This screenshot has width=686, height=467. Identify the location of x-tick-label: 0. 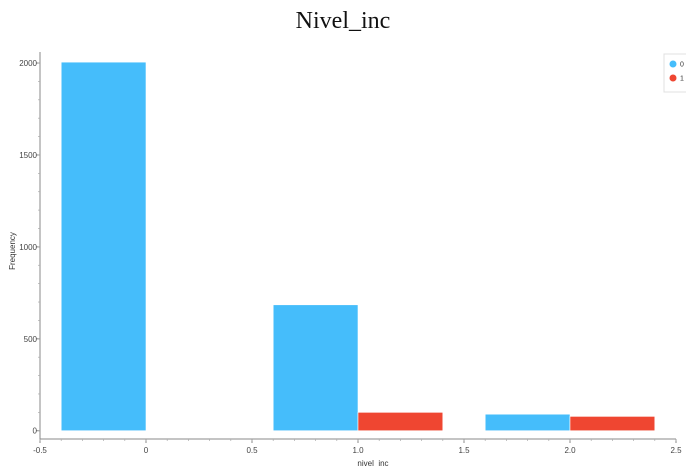
(146, 450).